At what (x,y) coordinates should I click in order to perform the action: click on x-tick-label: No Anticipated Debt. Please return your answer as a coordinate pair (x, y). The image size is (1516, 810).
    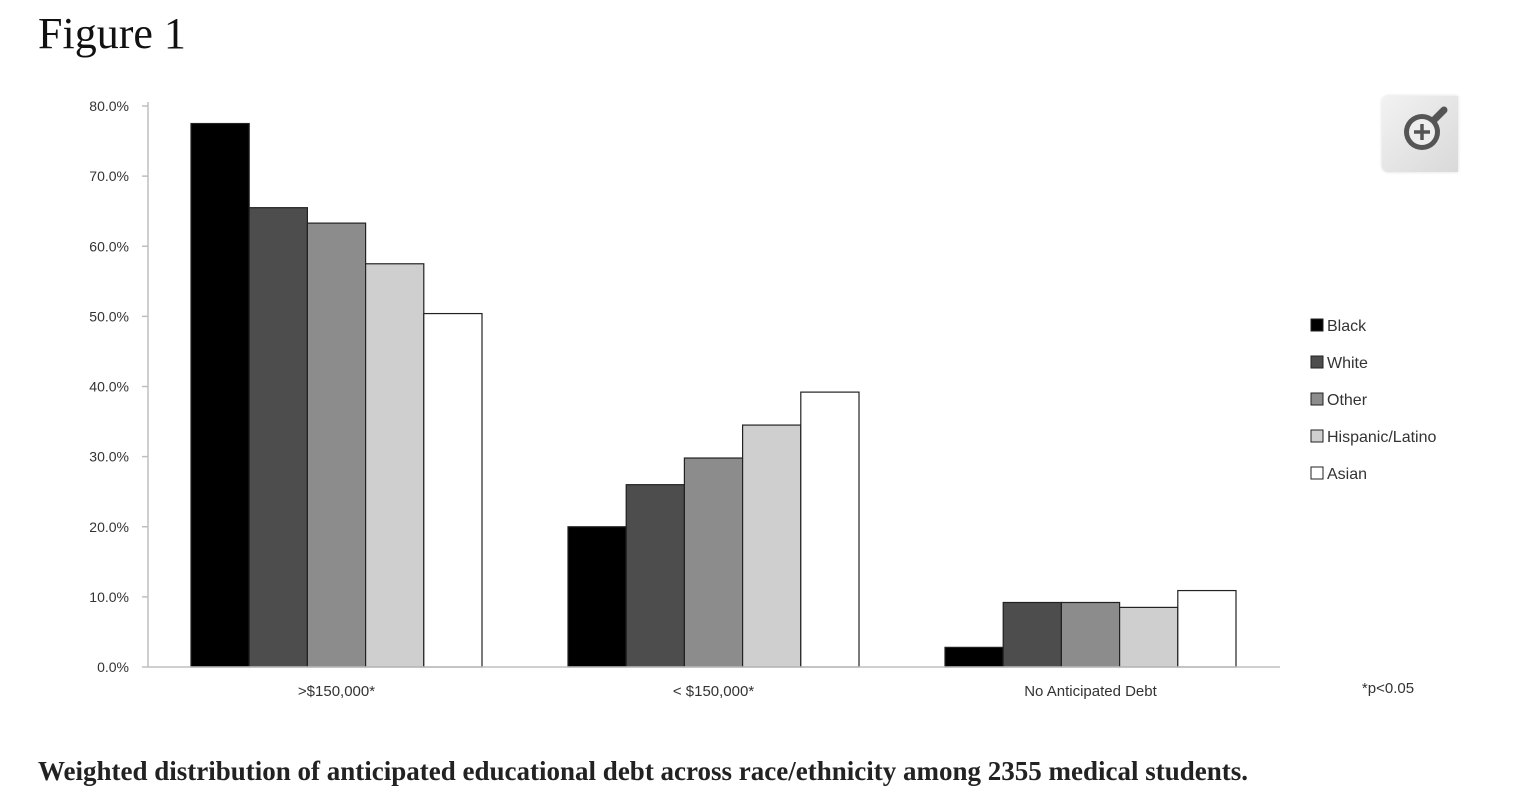
    Looking at the image, I should click on (1090, 691).